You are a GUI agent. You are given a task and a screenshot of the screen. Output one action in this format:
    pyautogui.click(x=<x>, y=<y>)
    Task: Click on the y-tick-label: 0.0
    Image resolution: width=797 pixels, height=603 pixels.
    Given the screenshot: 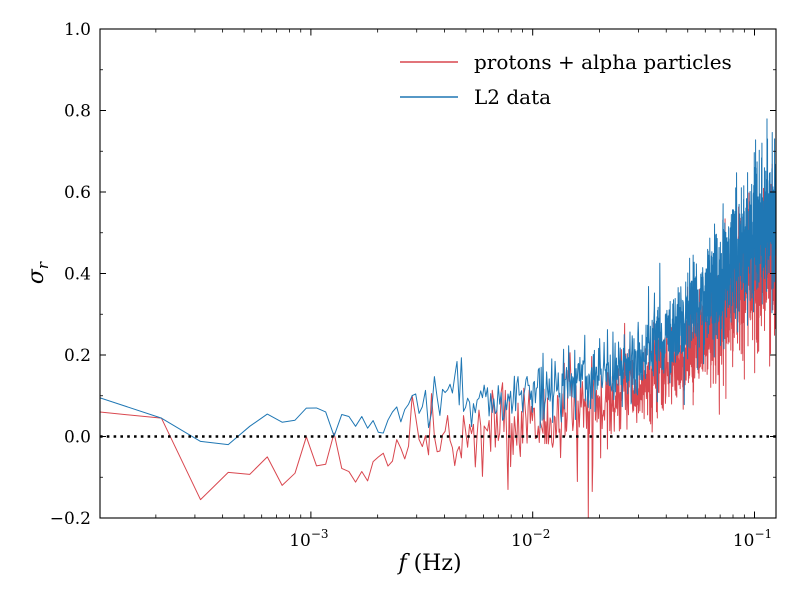 What is the action you would take?
    pyautogui.click(x=77, y=438)
    